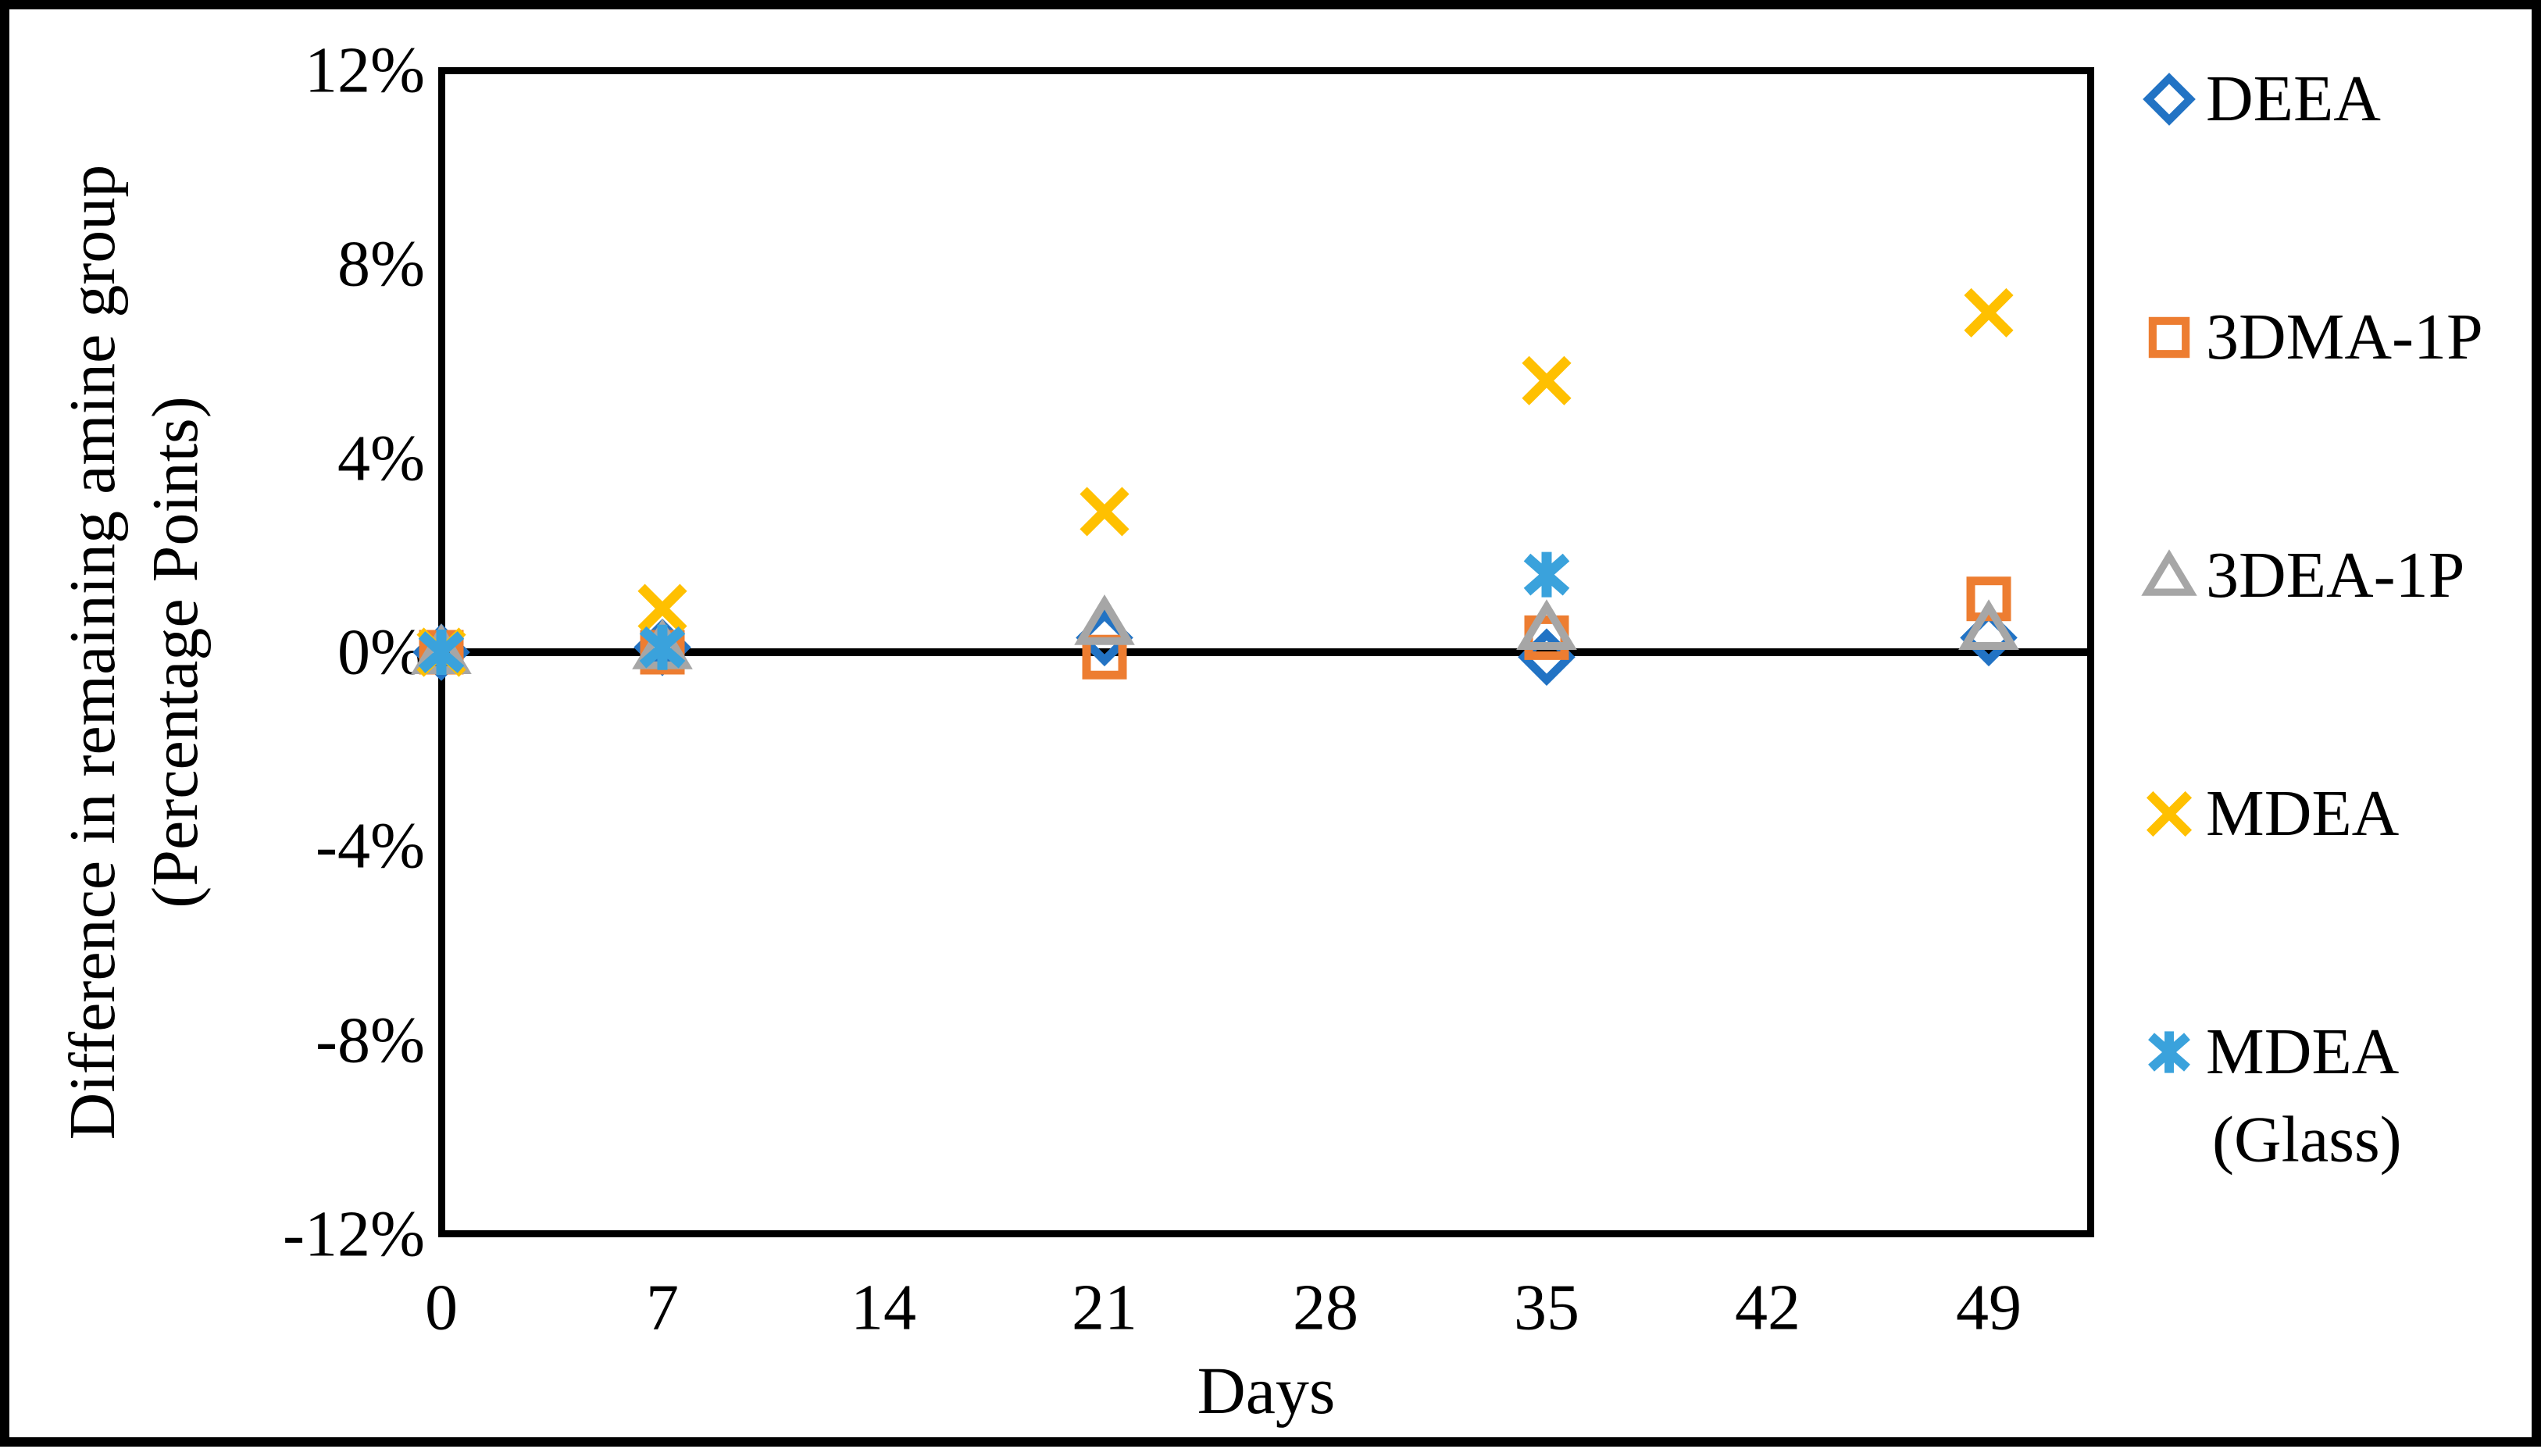 The width and height of the screenshot is (2541, 1456). I want to click on legend-label: 3DMA-1P, so click(2344, 337).